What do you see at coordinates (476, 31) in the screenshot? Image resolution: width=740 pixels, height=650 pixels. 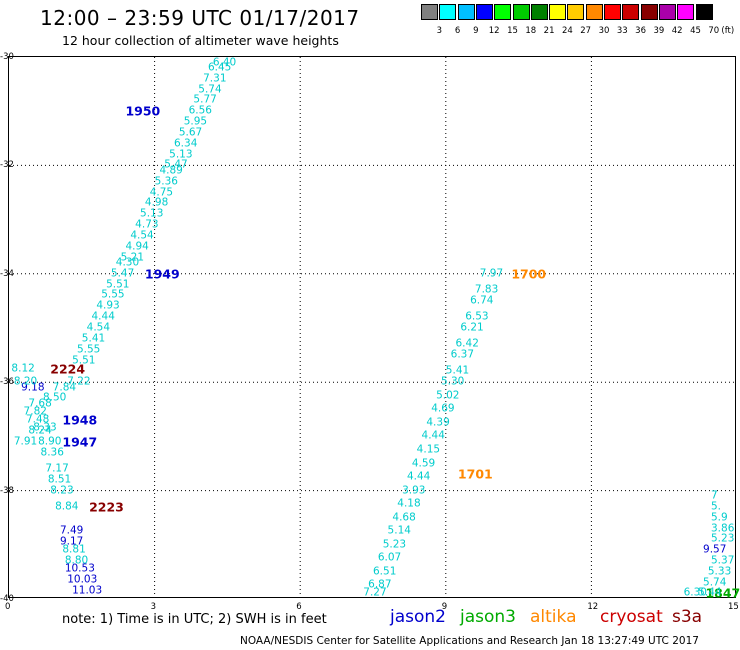 I see `legend-label: 9` at bounding box center [476, 31].